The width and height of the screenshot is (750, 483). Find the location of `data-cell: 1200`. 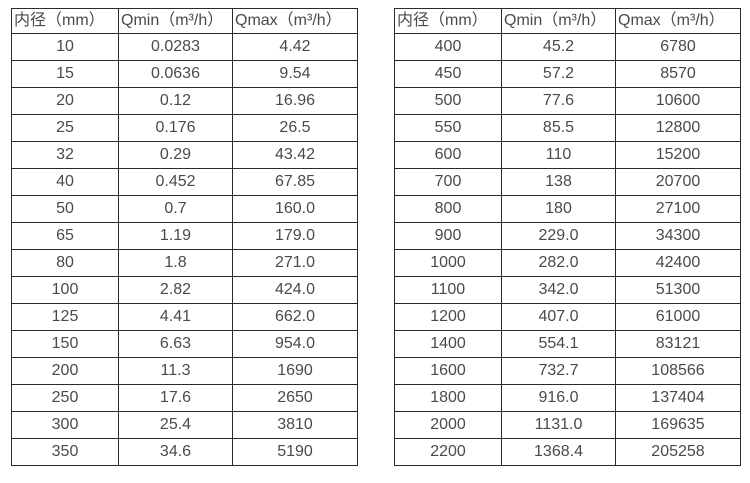

data-cell: 1200 is located at coordinates (448, 317).